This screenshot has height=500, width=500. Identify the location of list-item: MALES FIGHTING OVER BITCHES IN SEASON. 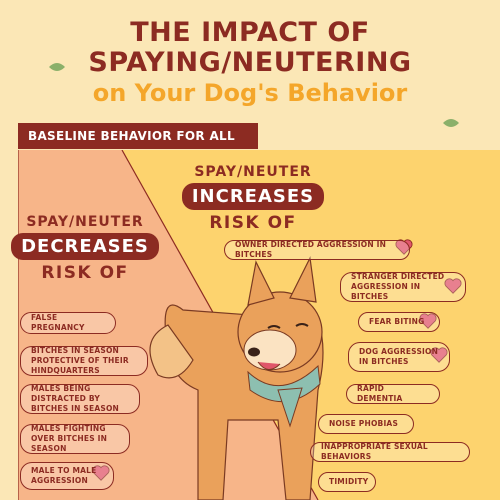
(75, 439).